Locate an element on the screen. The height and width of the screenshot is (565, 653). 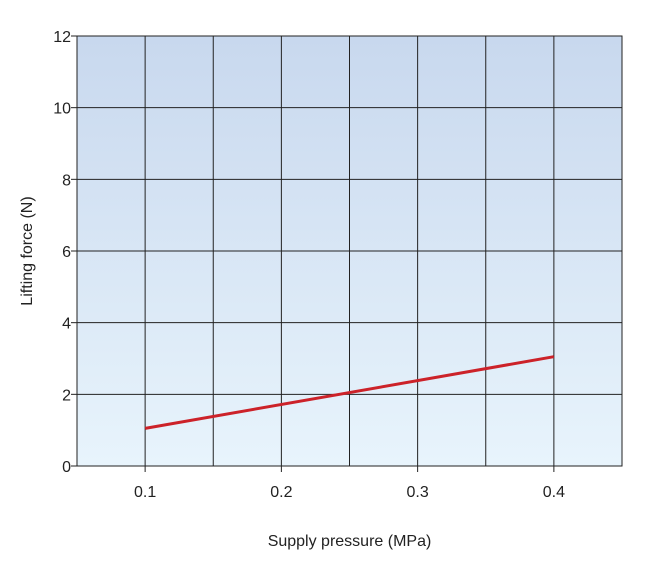
y-tick-label: 4 is located at coordinates (66, 324).